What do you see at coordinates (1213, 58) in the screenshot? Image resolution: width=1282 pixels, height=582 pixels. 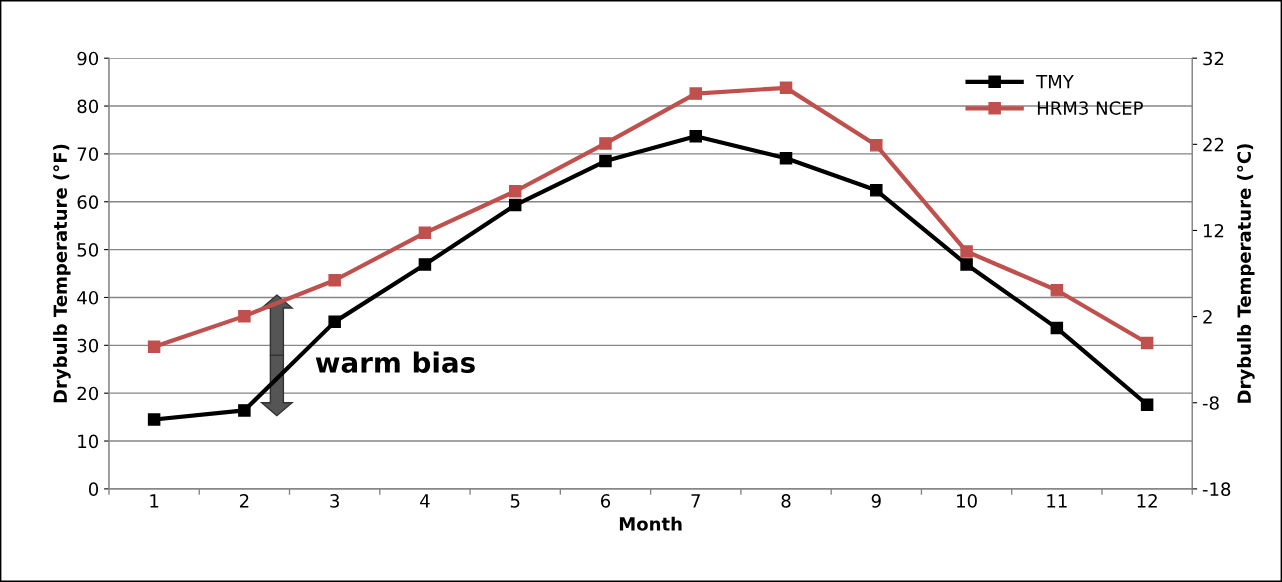 I see `y2-tick-label: 32` at bounding box center [1213, 58].